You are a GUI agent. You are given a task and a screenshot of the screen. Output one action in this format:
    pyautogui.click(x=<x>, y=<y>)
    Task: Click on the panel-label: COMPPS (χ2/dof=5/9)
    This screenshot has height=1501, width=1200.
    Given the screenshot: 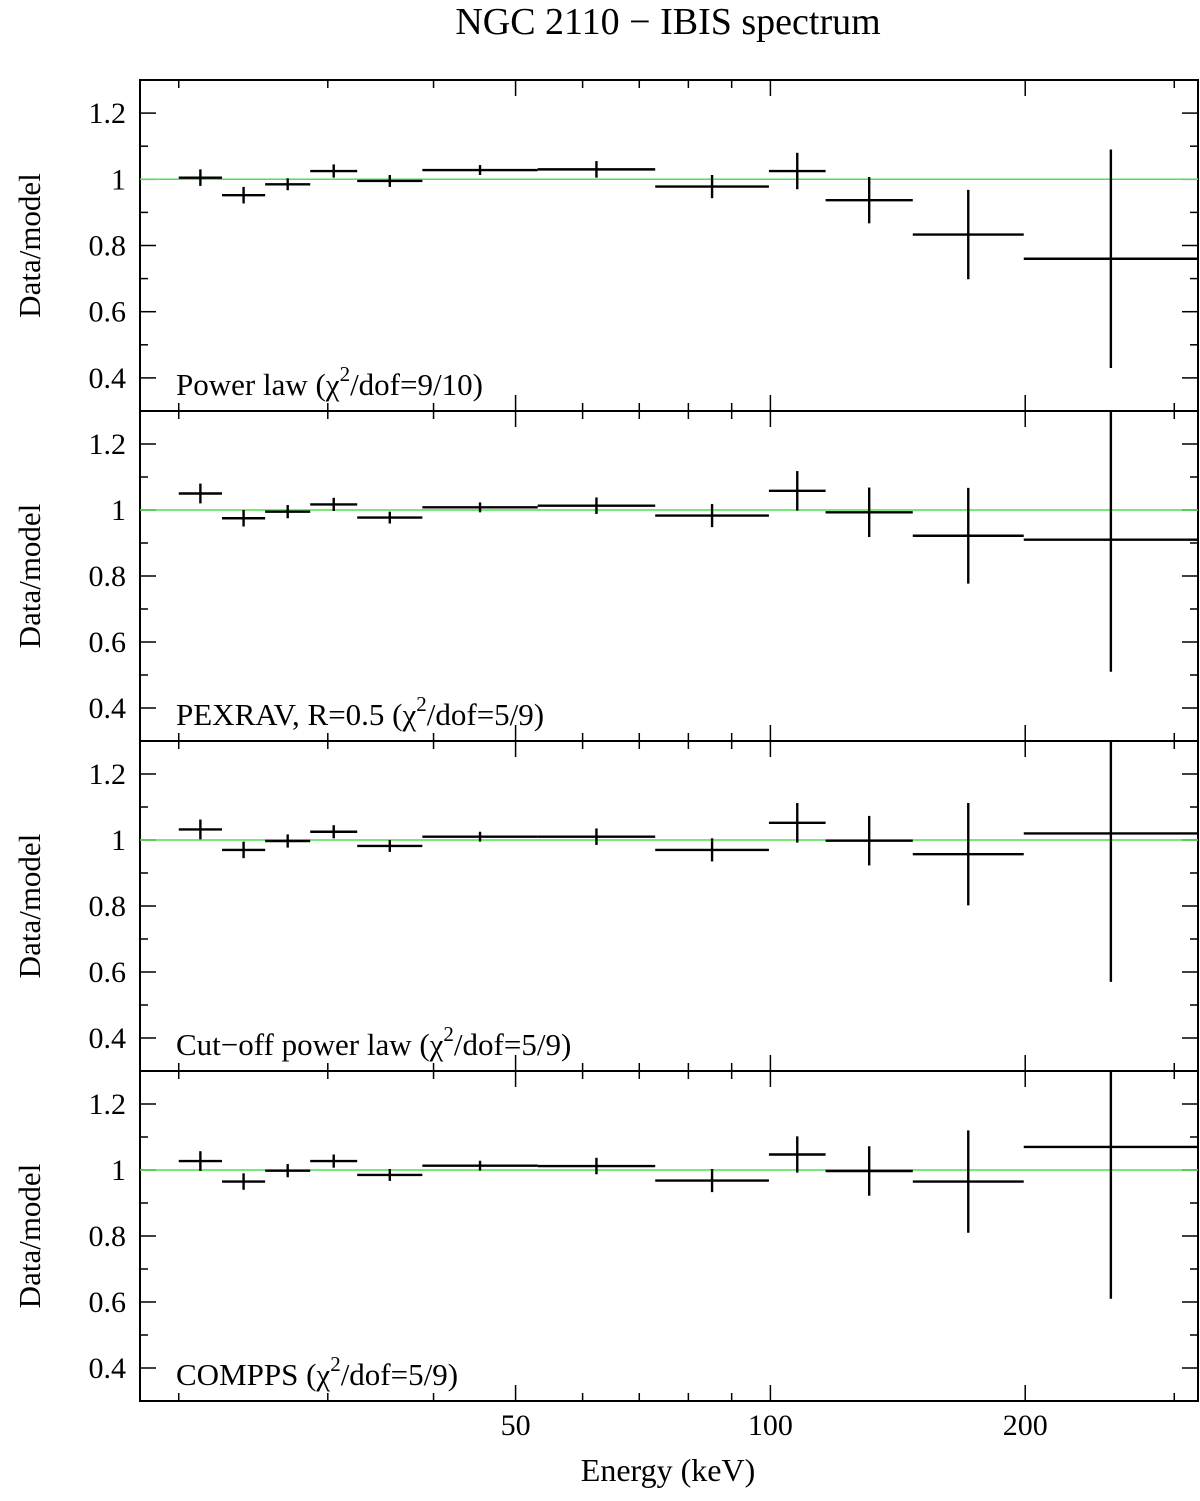 What is the action you would take?
    pyautogui.click(x=317, y=1372)
    